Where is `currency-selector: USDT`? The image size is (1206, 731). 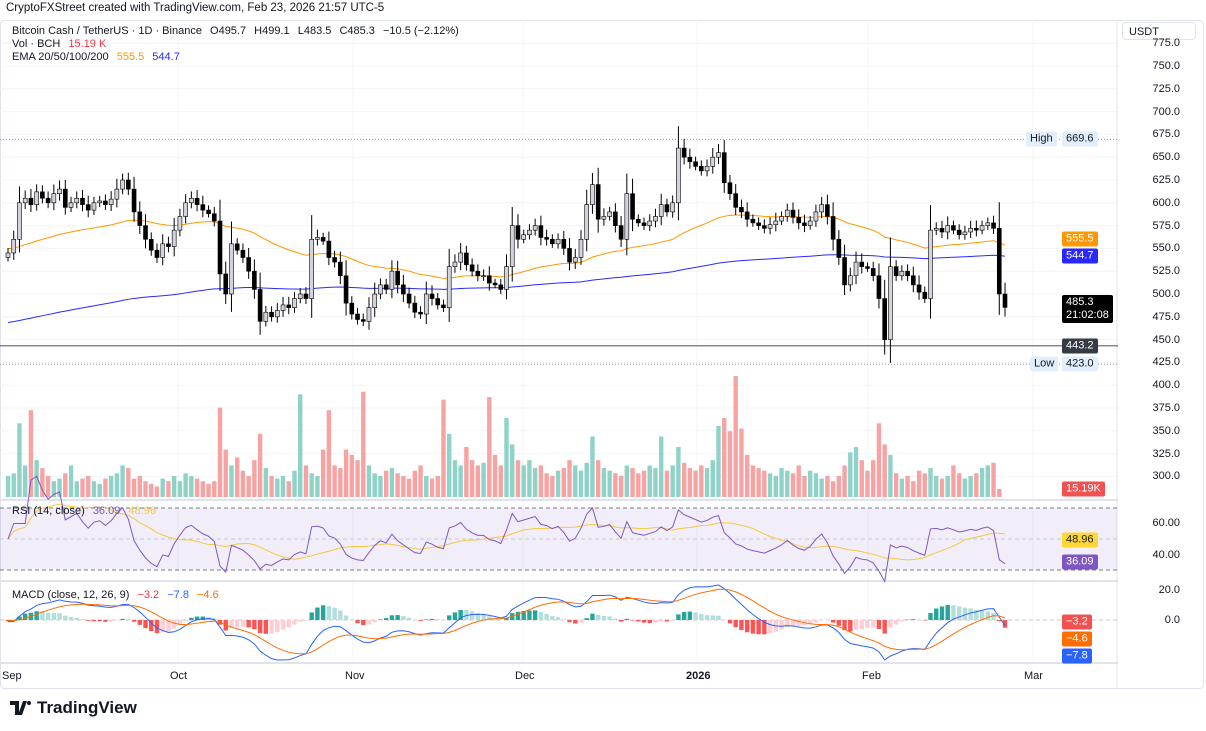
currency-selector: USDT is located at coordinates (1159, 31).